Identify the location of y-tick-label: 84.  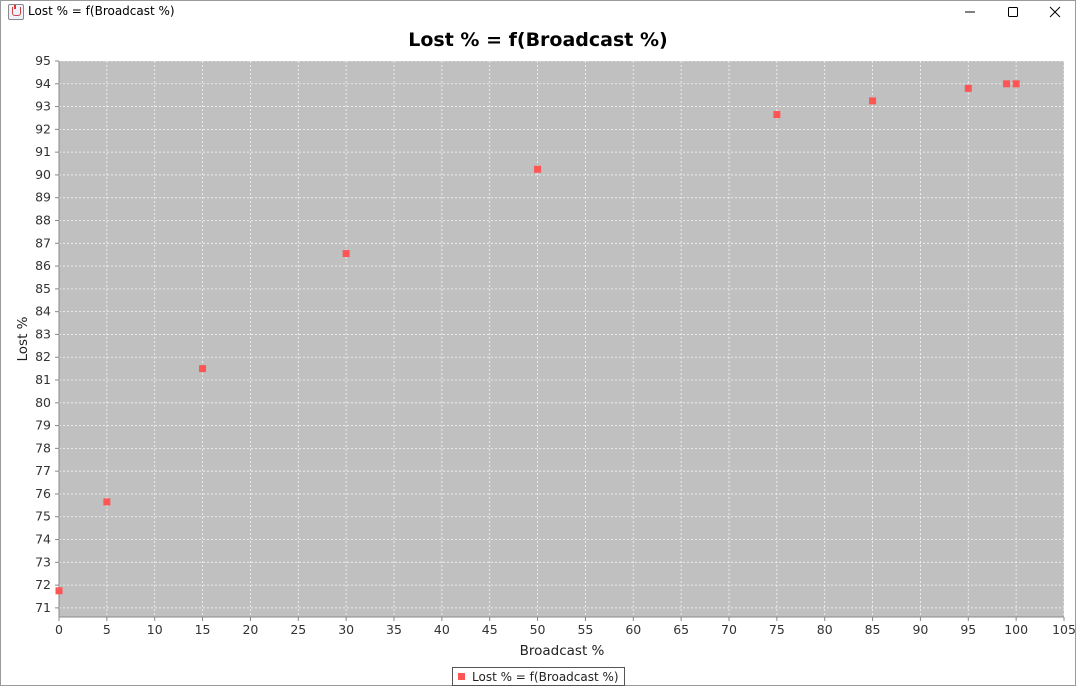
(43, 311).